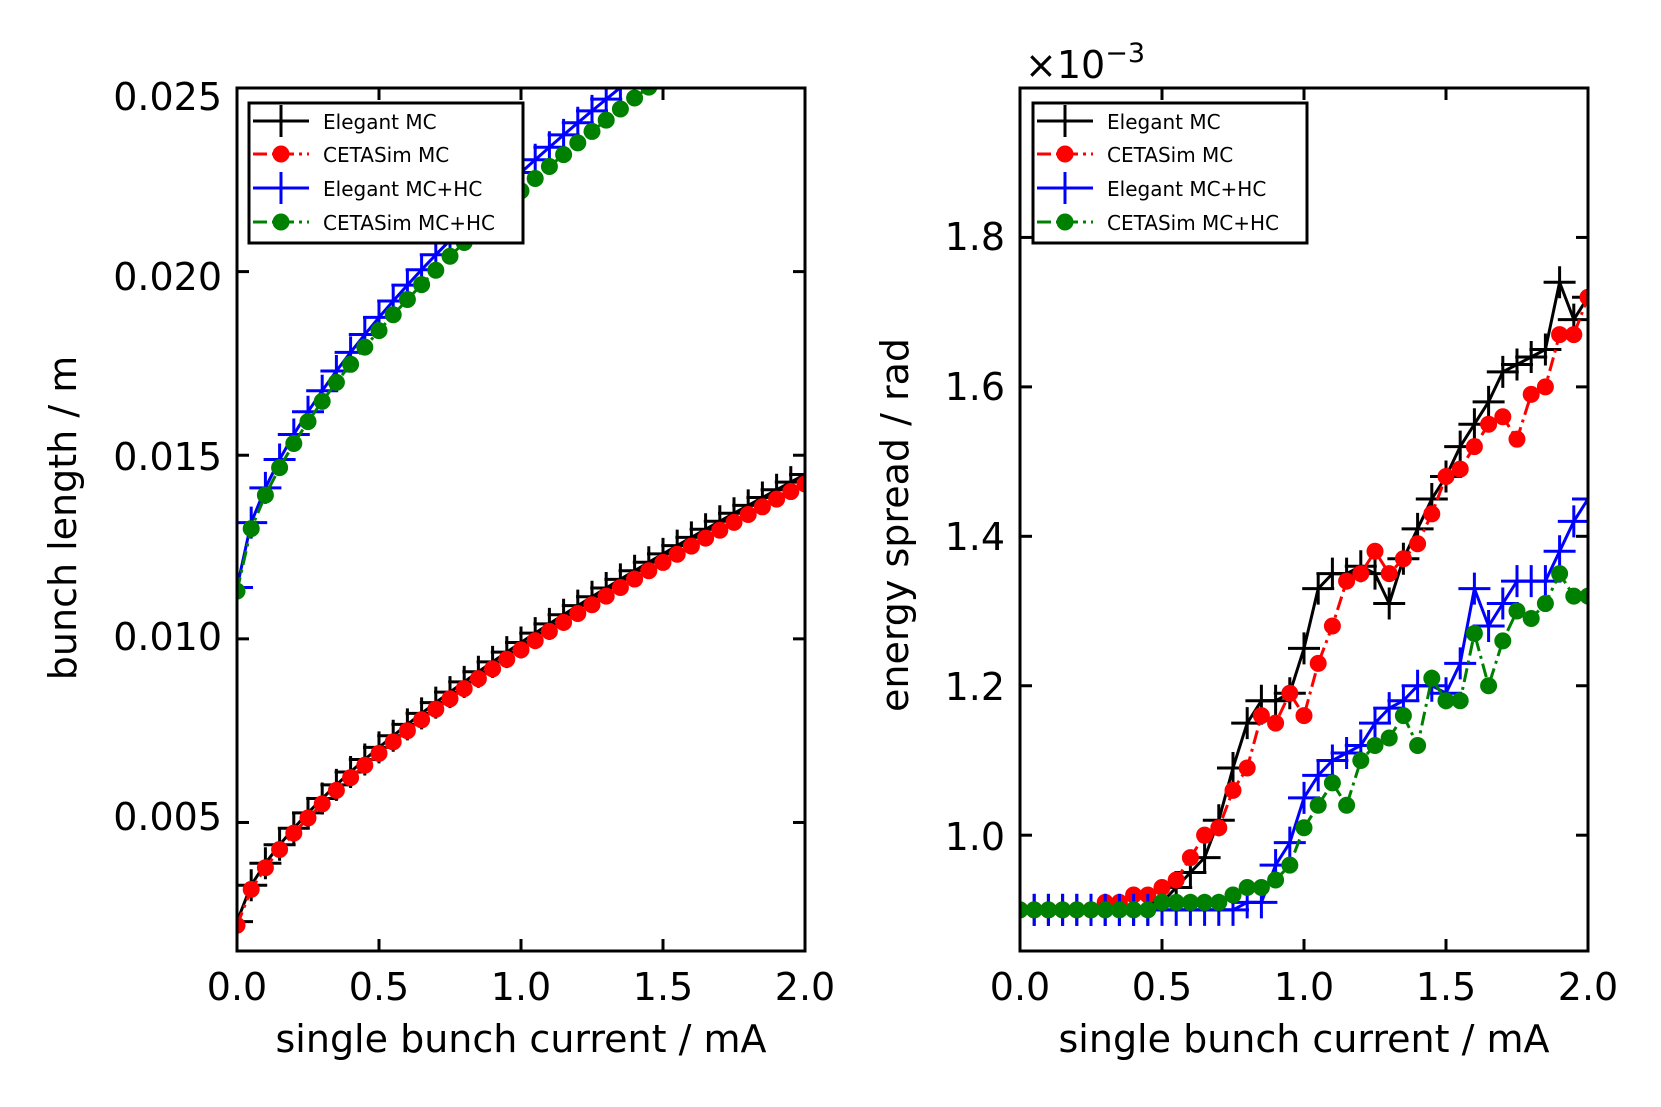 The height and width of the screenshot is (1107, 1661). I want to click on left-chart-x-tick-label-4: 2.0, so click(805, 987).